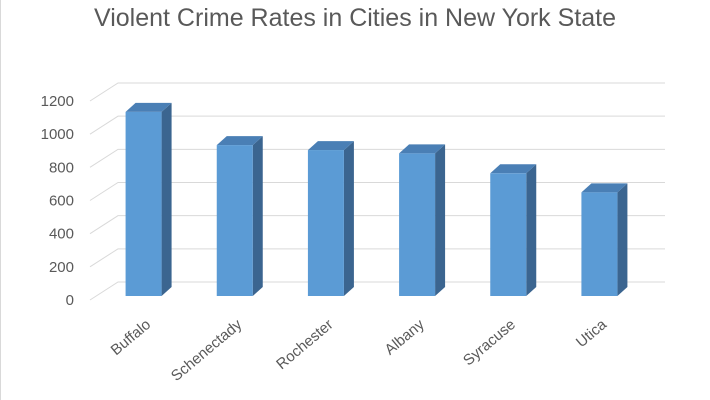 The width and height of the screenshot is (710, 400). What do you see at coordinates (592, 333) in the screenshot?
I see `x-tick-label: Utica` at bounding box center [592, 333].